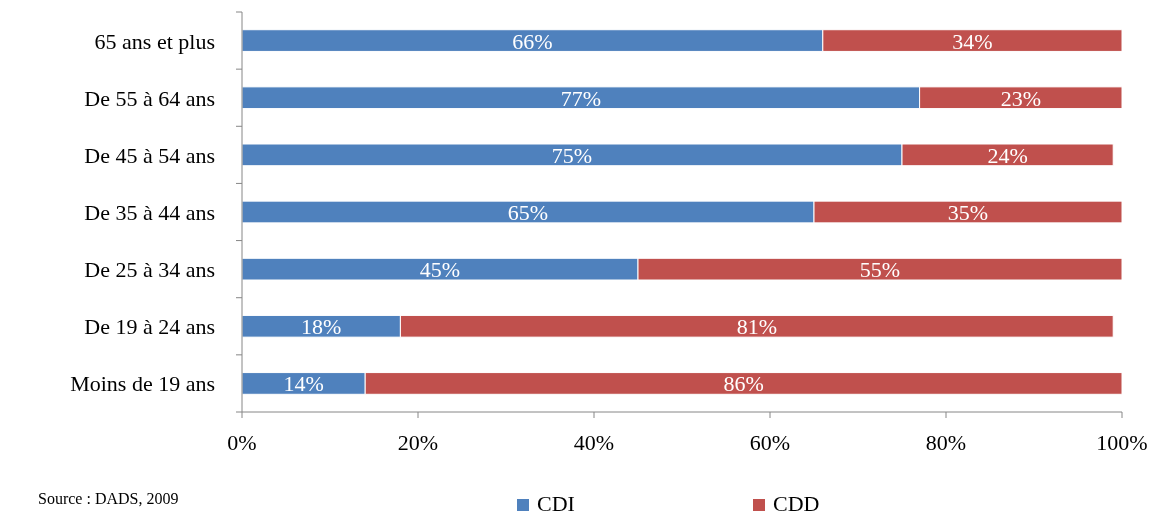  I want to click on x-tick-label: 0%, so click(242, 442).